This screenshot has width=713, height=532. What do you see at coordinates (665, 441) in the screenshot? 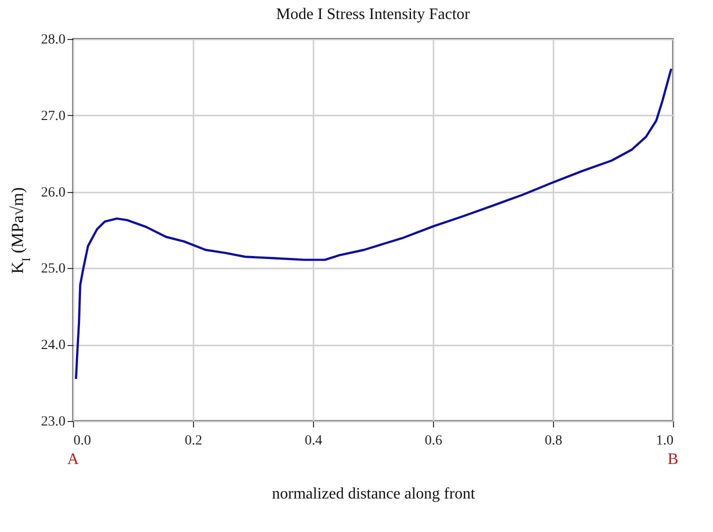
I see `x-tick-label: 1.0` at bounding box center [665, 441].